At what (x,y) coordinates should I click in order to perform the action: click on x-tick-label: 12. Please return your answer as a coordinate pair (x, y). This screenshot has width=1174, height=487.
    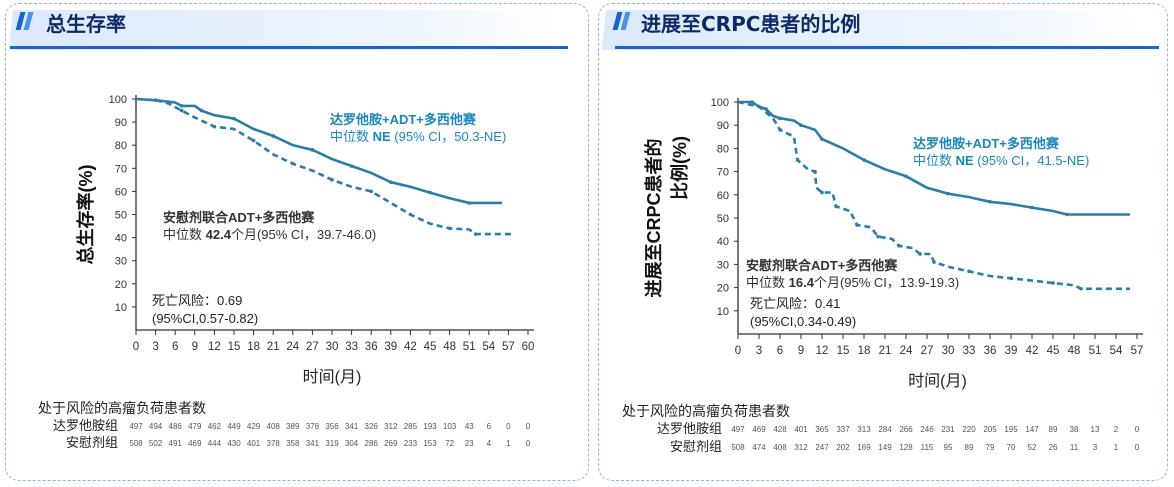
    Looking at the image, I should click on (822, 351).